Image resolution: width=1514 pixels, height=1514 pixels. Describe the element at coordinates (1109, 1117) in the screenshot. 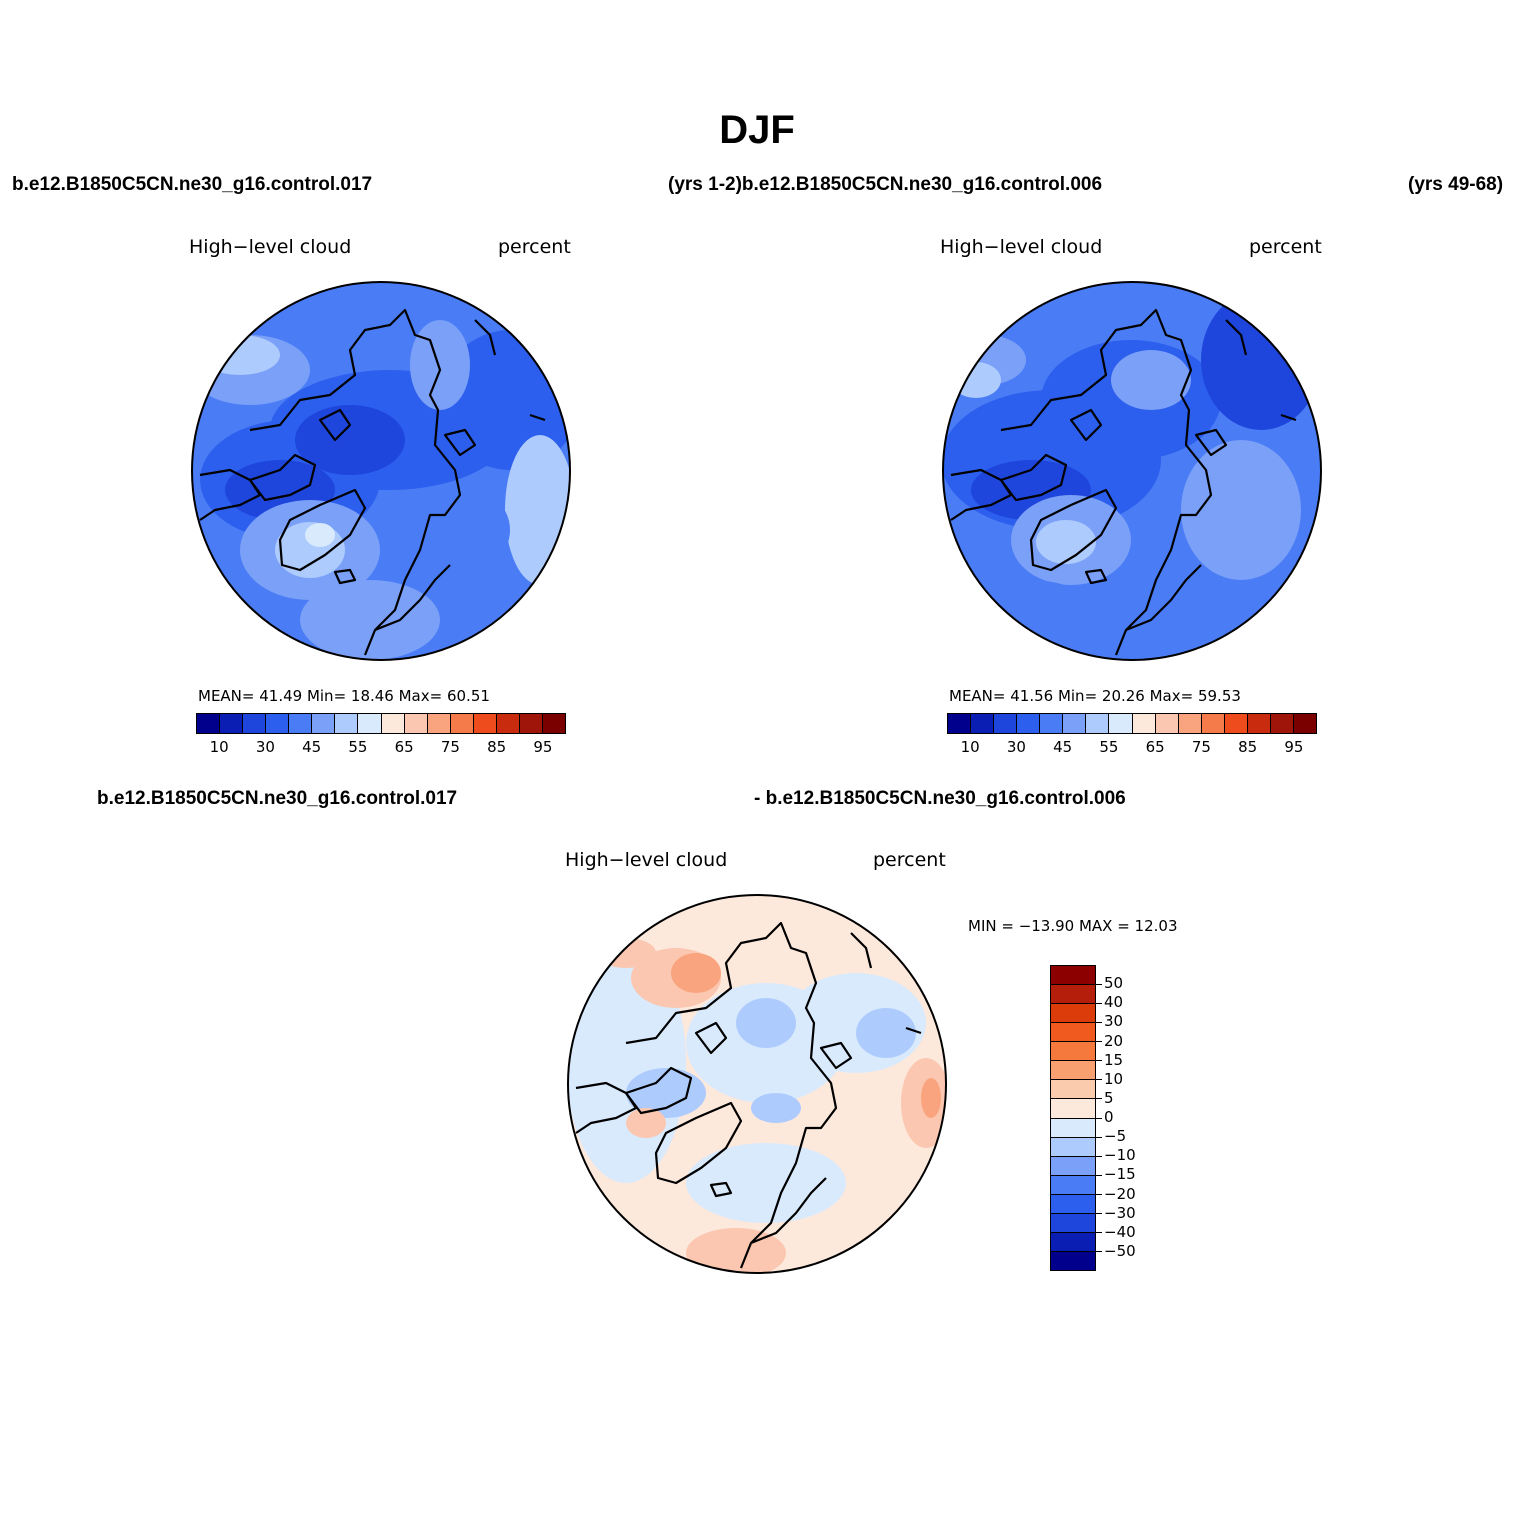

I see `colorbar-tick-label: 0` at that location.